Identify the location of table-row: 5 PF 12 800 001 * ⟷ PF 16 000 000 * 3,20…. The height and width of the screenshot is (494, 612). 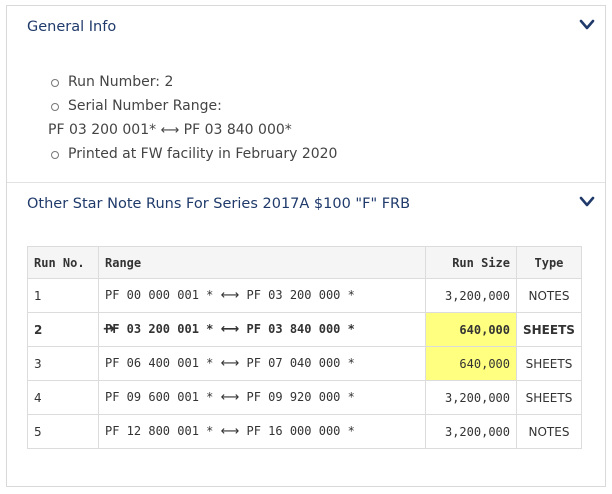
(304, 431).